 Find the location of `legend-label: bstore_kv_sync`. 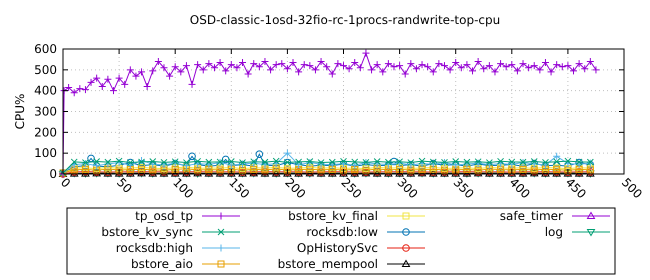

legend-label: bstore_kv_sync is located at coordinates (147, 232).